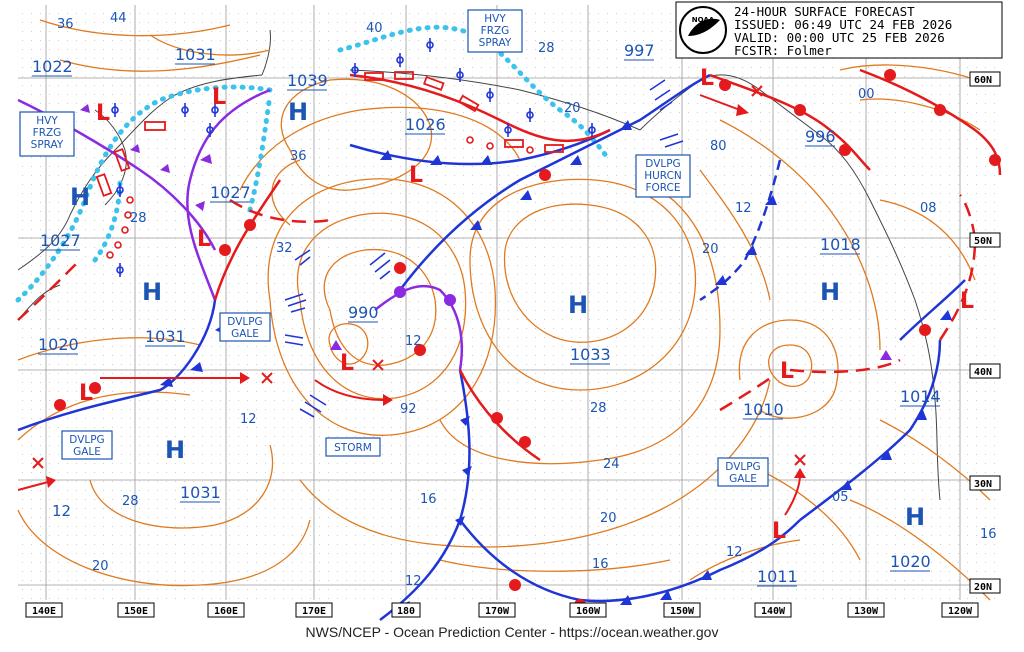  What do you see at coordinates (600, 564) in the screenshot?
I see `isobar-label: 16` at bounding box center [600, 564].